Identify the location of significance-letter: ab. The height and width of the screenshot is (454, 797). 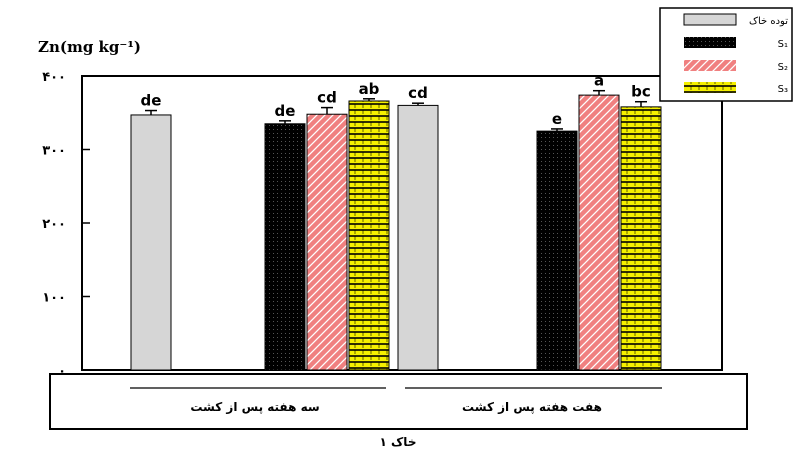
(369, 89).